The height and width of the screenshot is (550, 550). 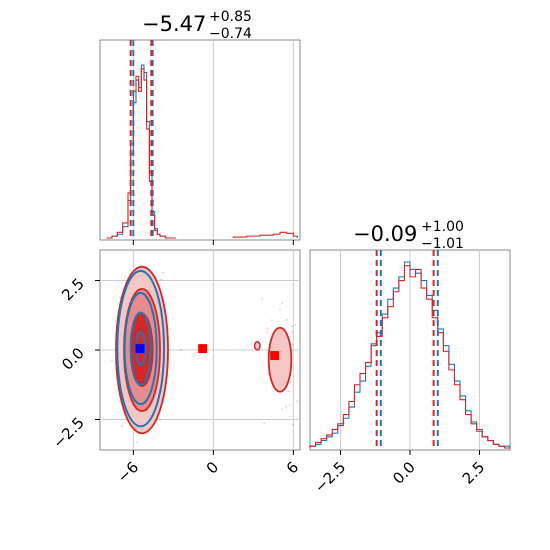 I want to click on marginal-2-histograms, so click(x=410, y=355).